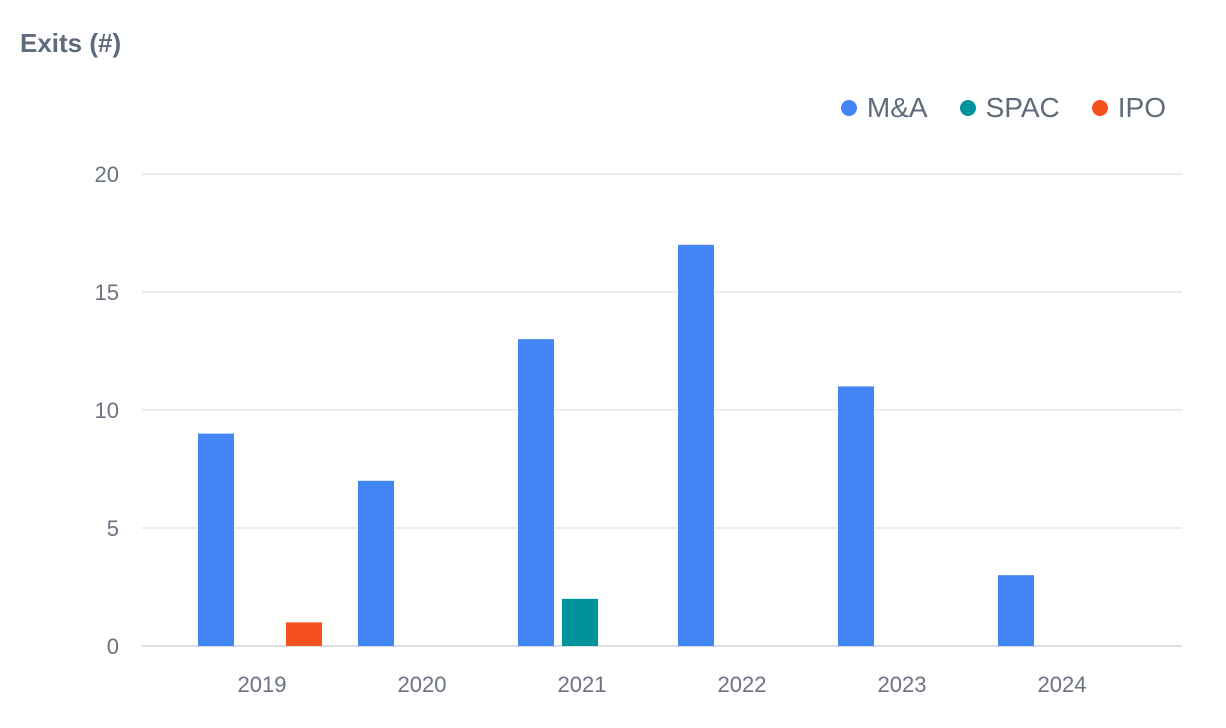 Image resolution: width=1226 pixels, height=728 pixels. Describe the element at coordinates (71, 43) in the screenshot. I see `chart-title: Exits (#)` at that location.